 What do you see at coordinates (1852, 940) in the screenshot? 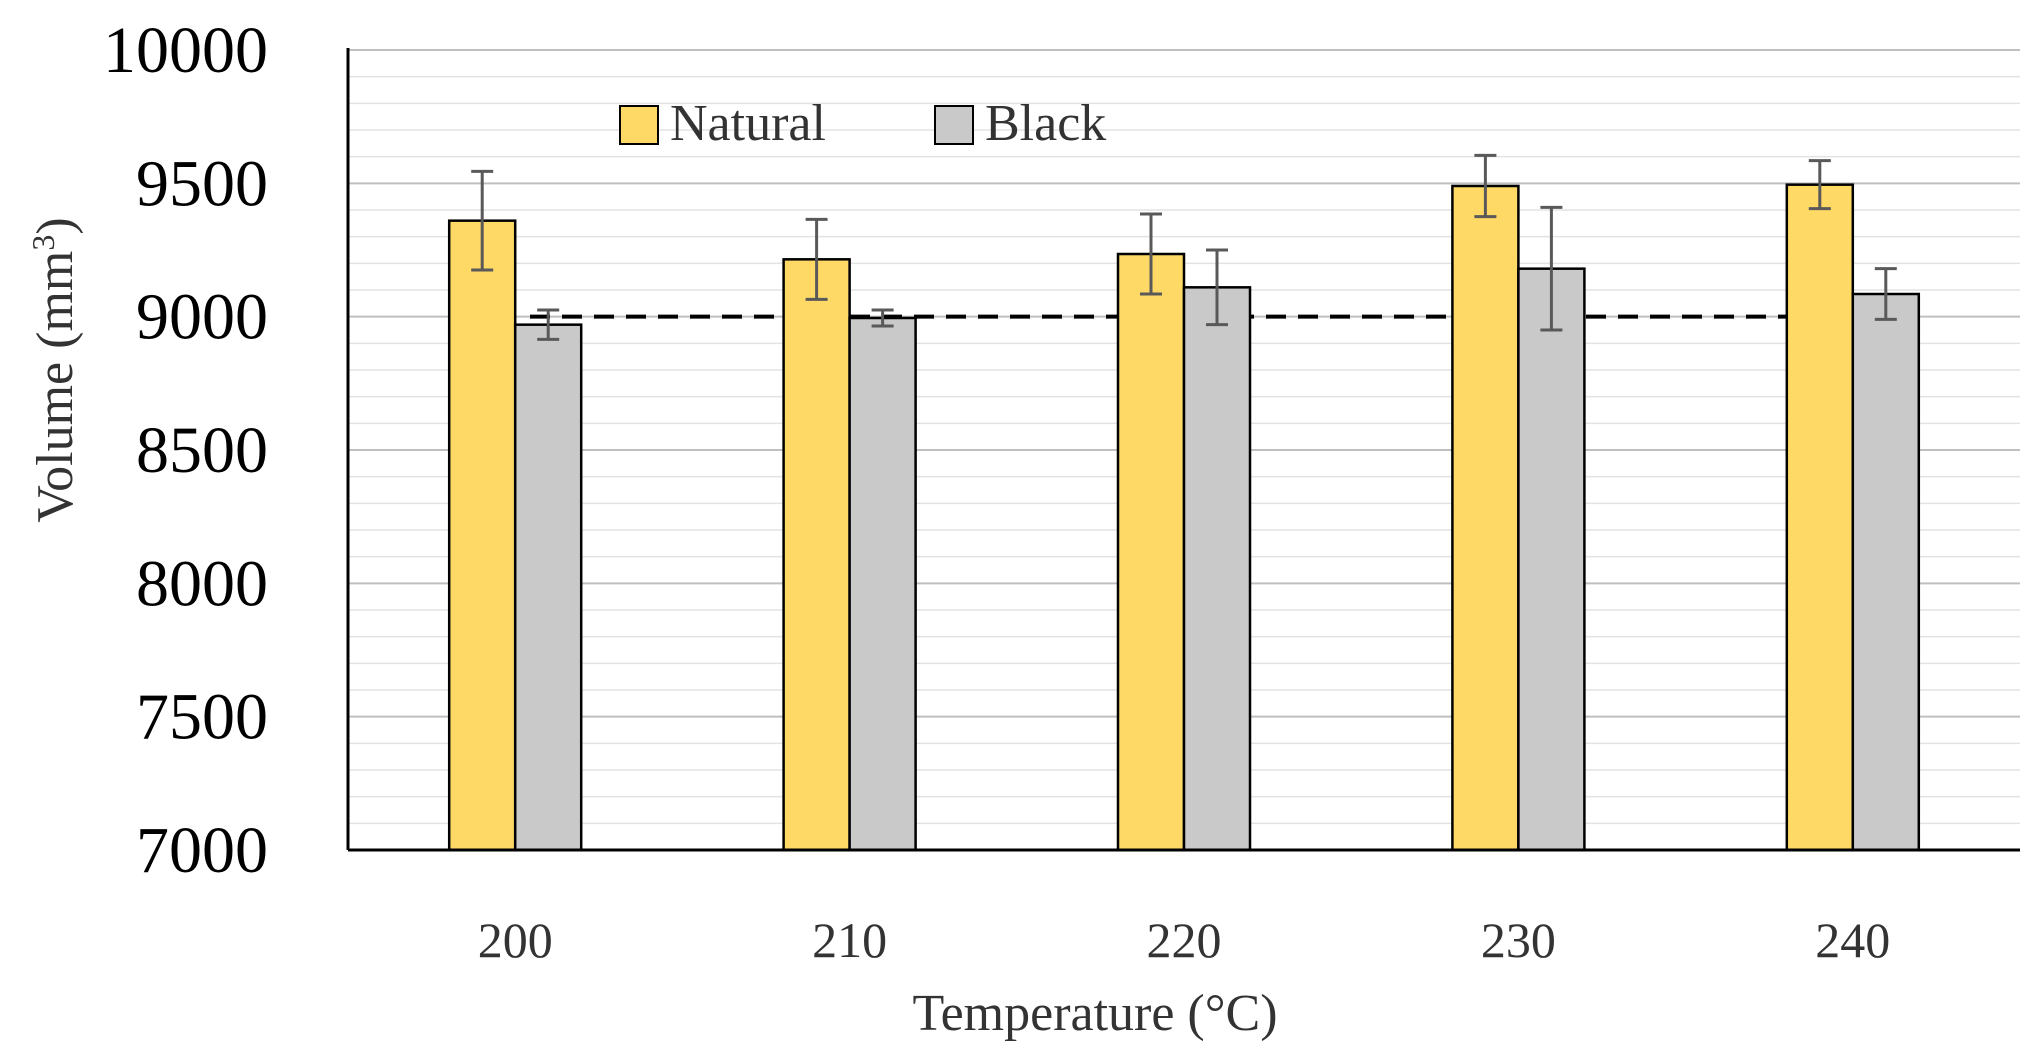
I see `x-tick-label: 240` at bounding box center [1852, 940].